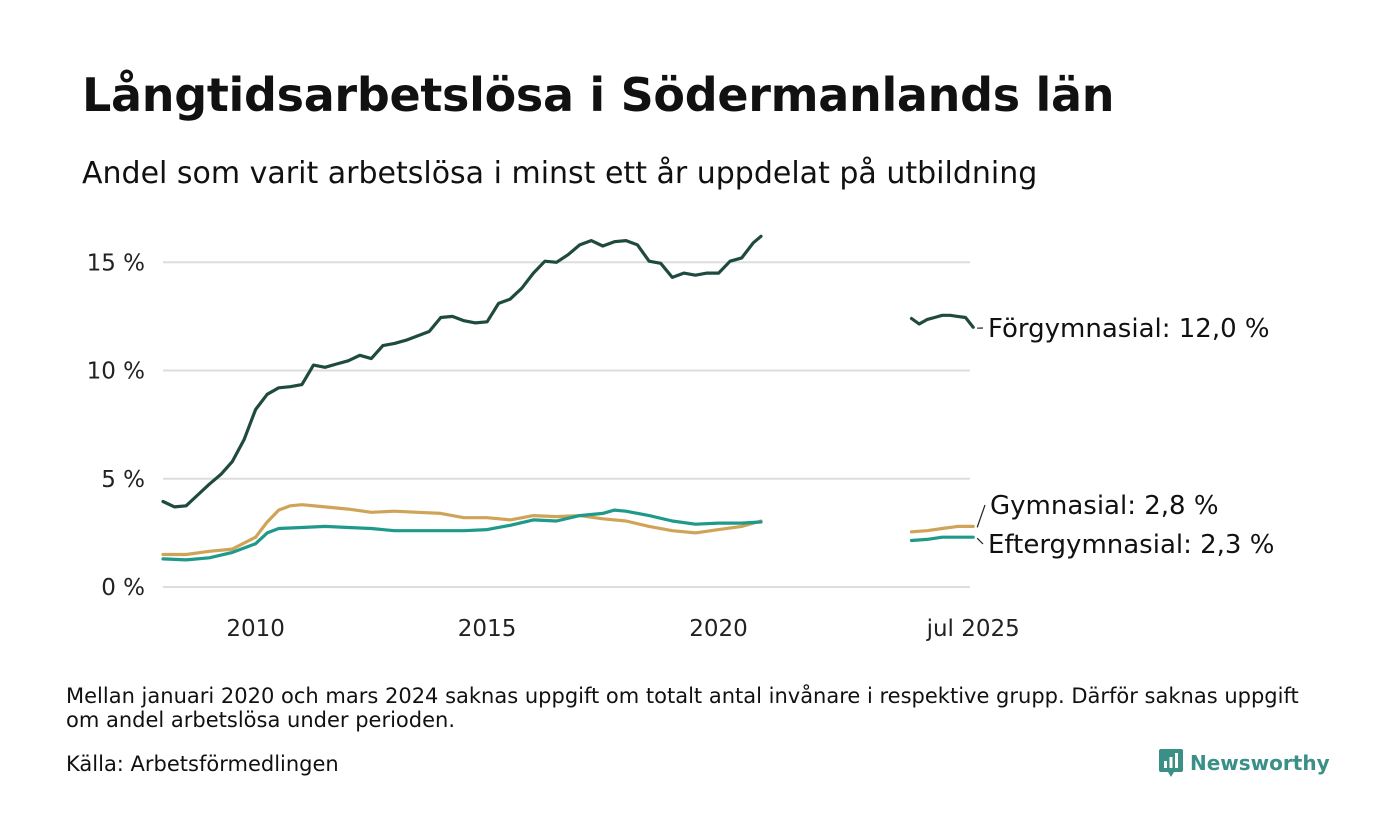 This screenshot has width=1400, height=840. I want to click on chart-title: Långtidsarbetslösa i Södermanlands län, so click(598, 95).